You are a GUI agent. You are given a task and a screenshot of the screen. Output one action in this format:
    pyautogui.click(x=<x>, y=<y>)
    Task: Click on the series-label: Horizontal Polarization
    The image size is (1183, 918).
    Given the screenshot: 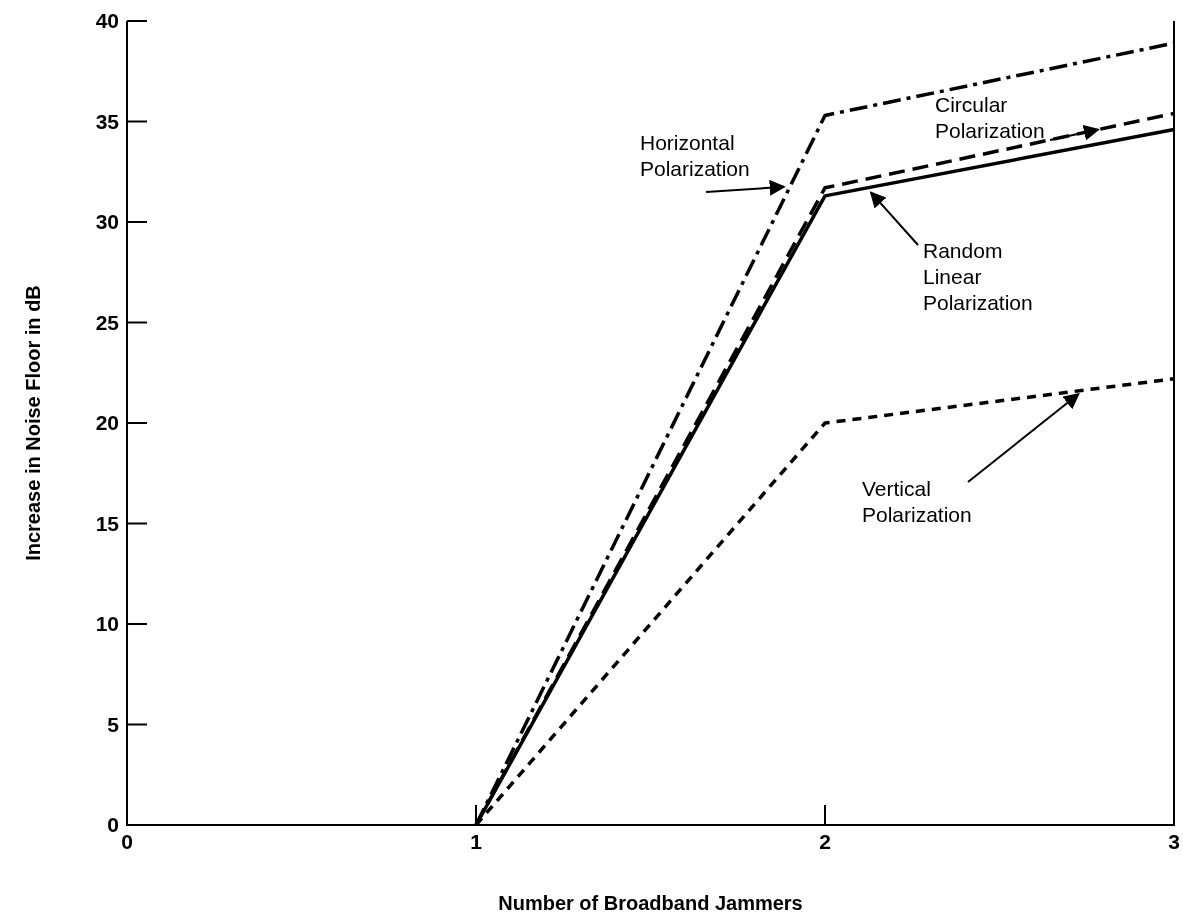 What is the action you would take?
    pyautogui.click(x=695, y=155)
    